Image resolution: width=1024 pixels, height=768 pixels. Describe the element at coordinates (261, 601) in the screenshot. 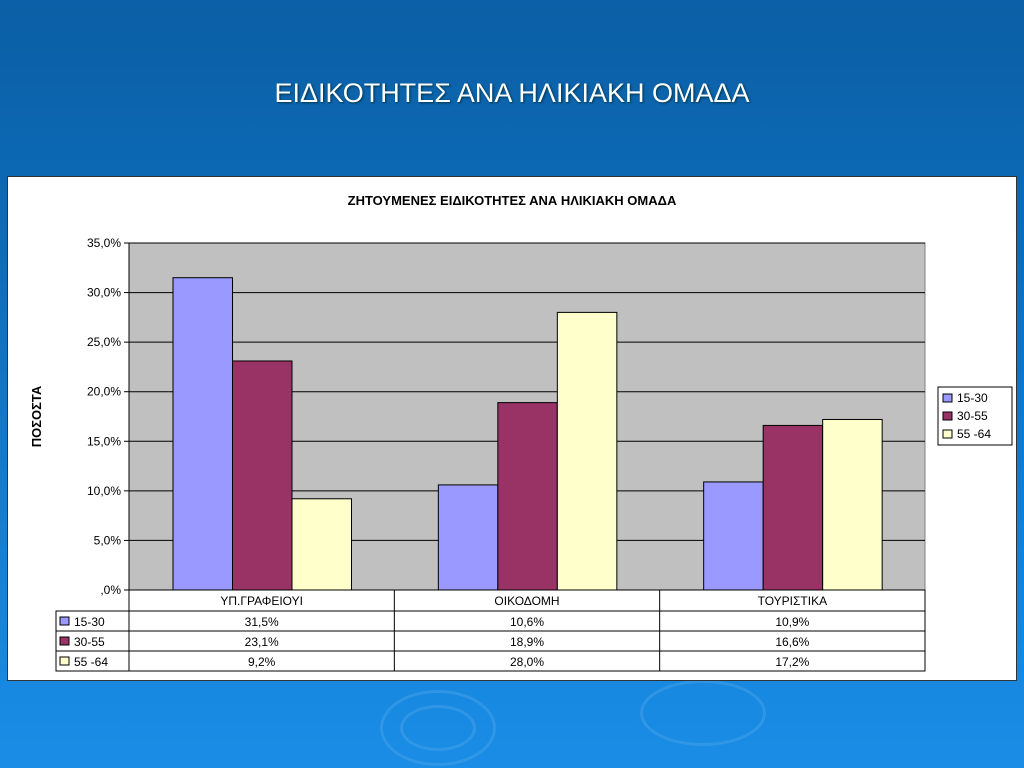

I see `category-label: ΥΠ.ΓΡΑΦΕΙΟΥΙ` at that location.